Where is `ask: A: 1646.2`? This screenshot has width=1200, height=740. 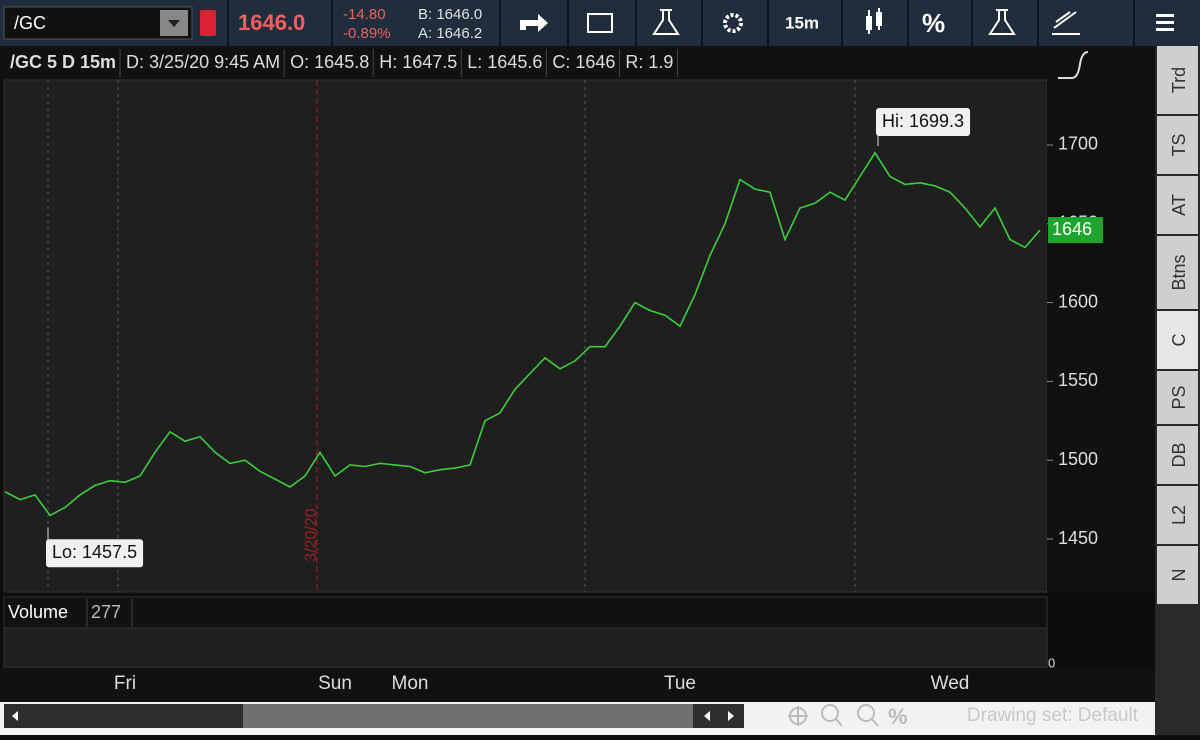
ask: A: 1646.2 is located at coordinates (450, 33).